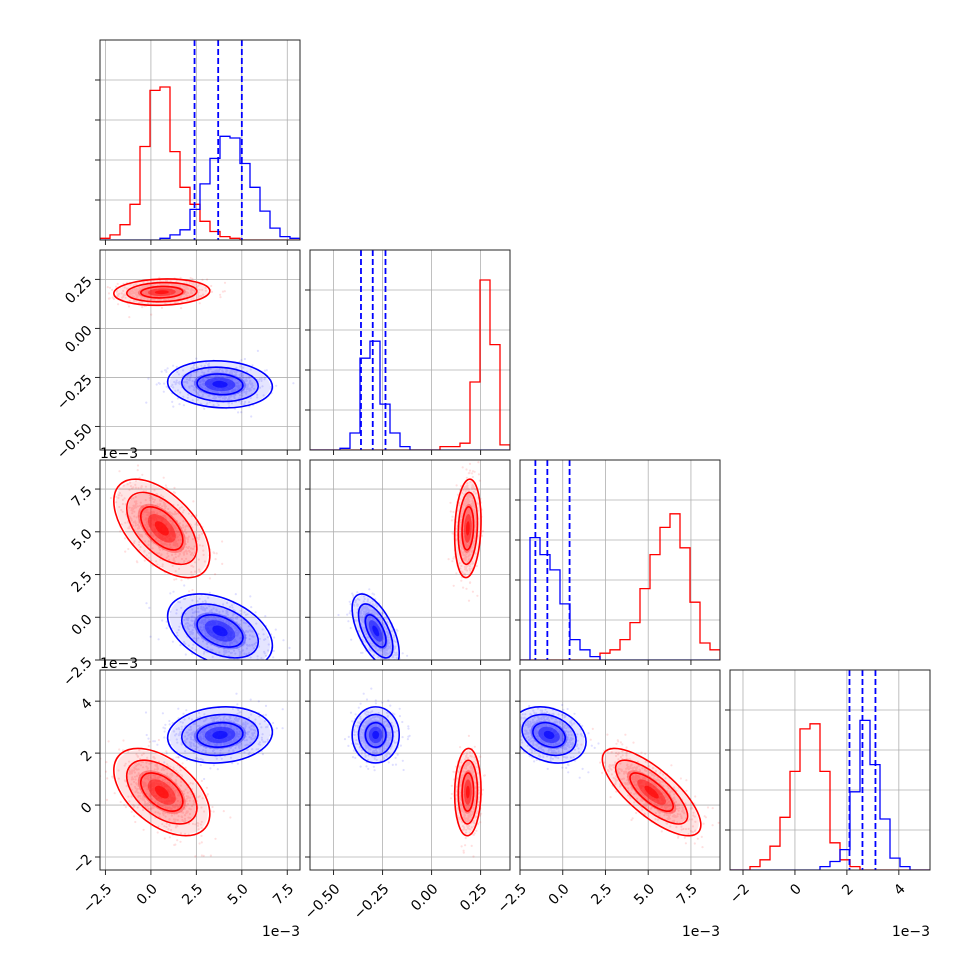 The height and width of the screenshot is (970, 970). I want to click on contour-line, so click(162, 528).